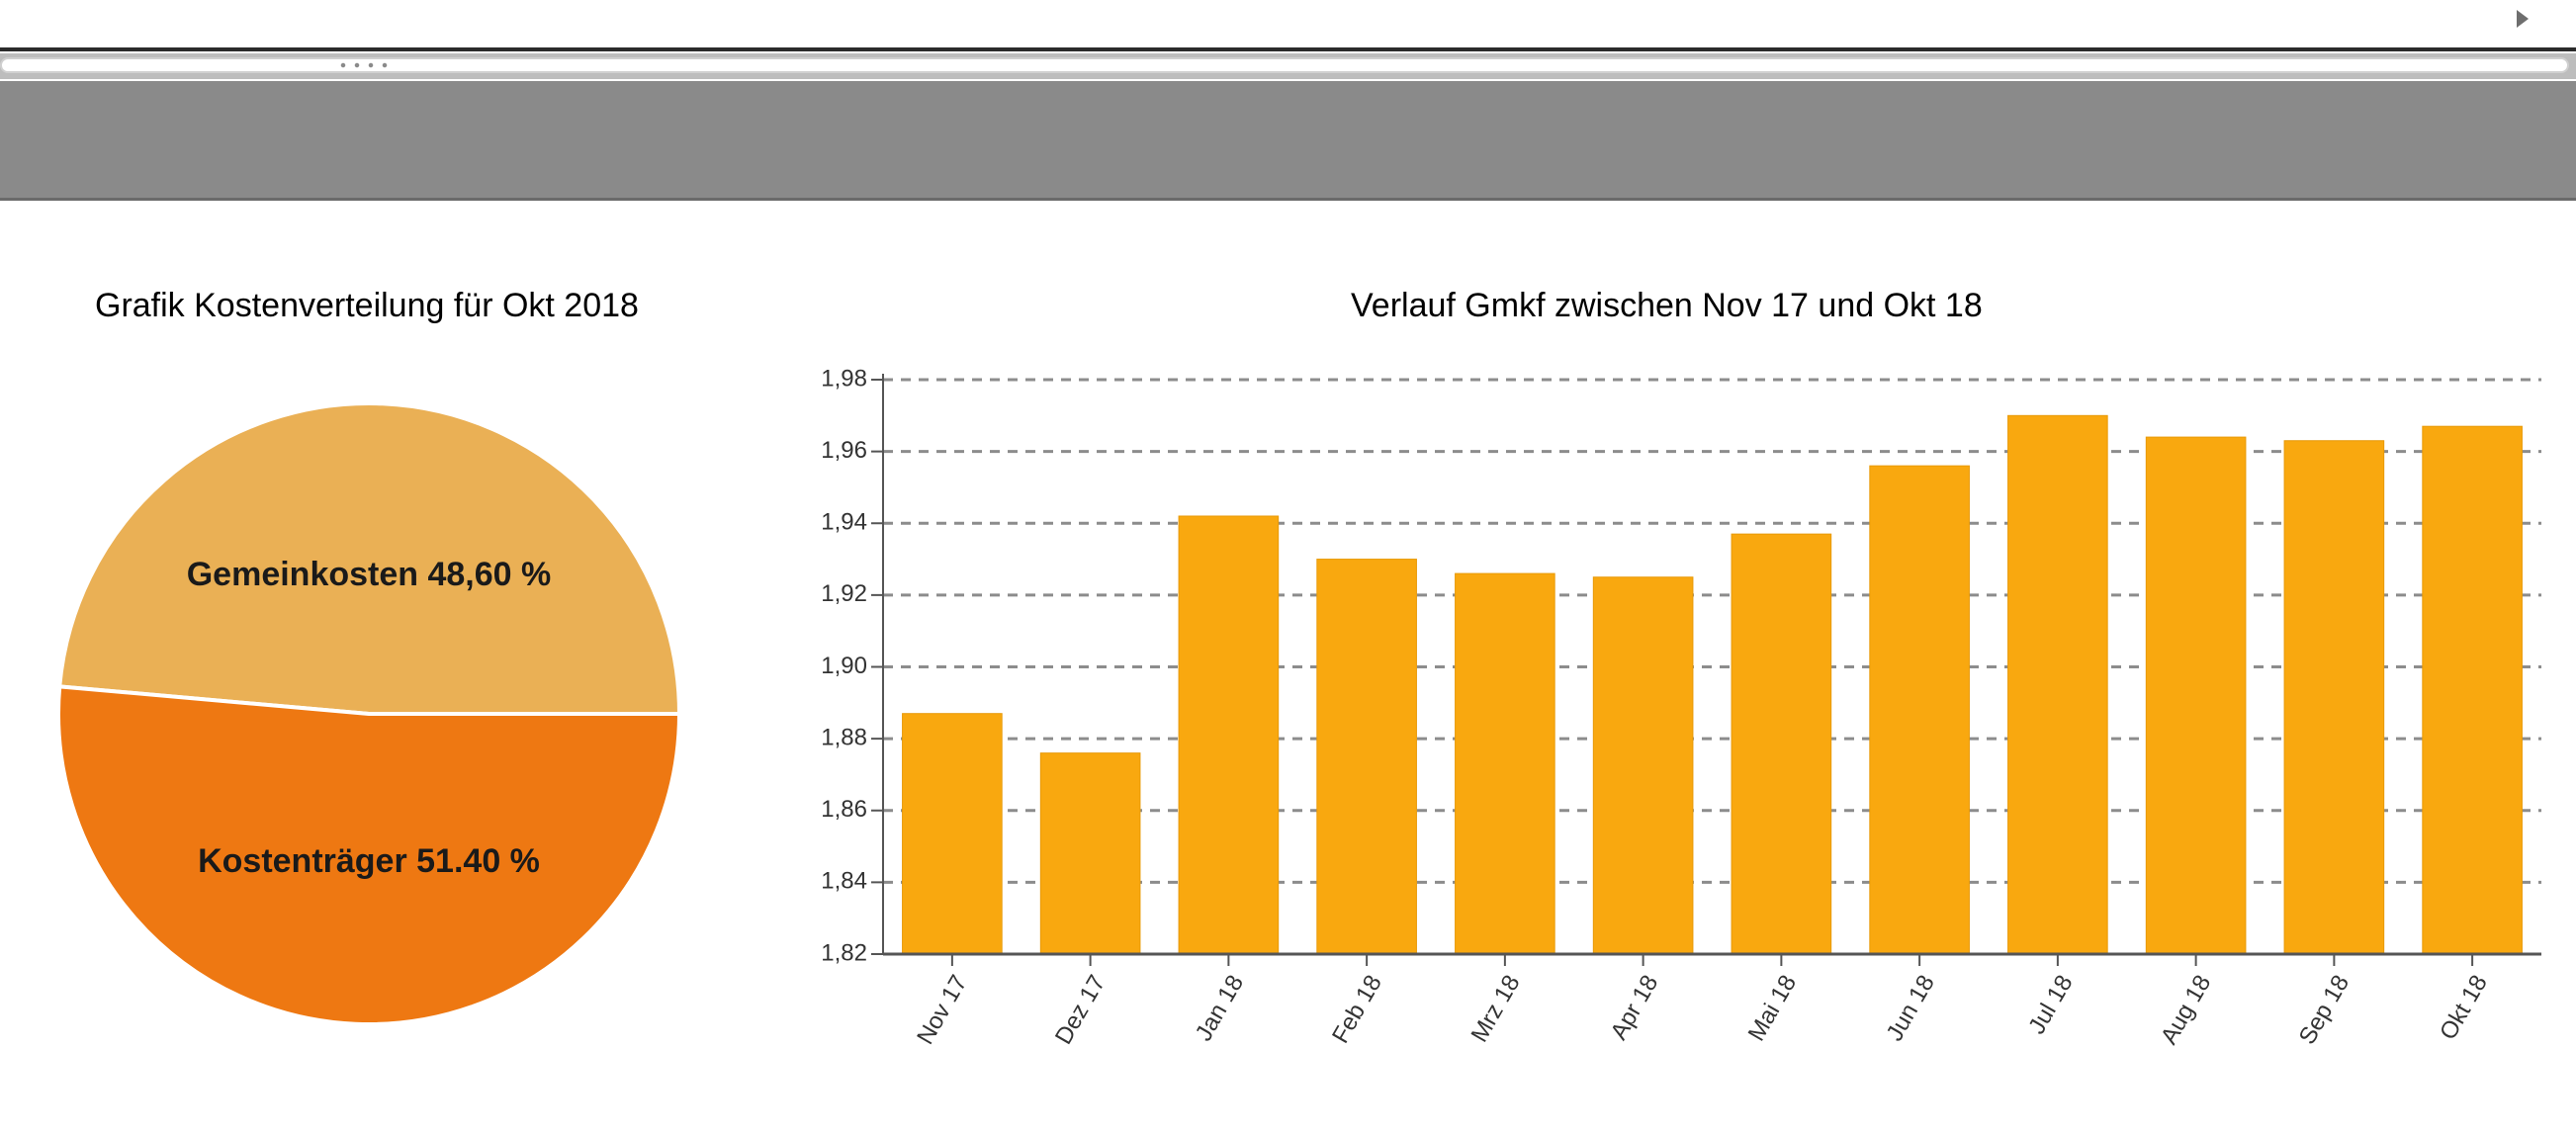  Describe the element at coordinates (844, 666) in the screenshot. I see `y-tick-label: 1,90` at that location.